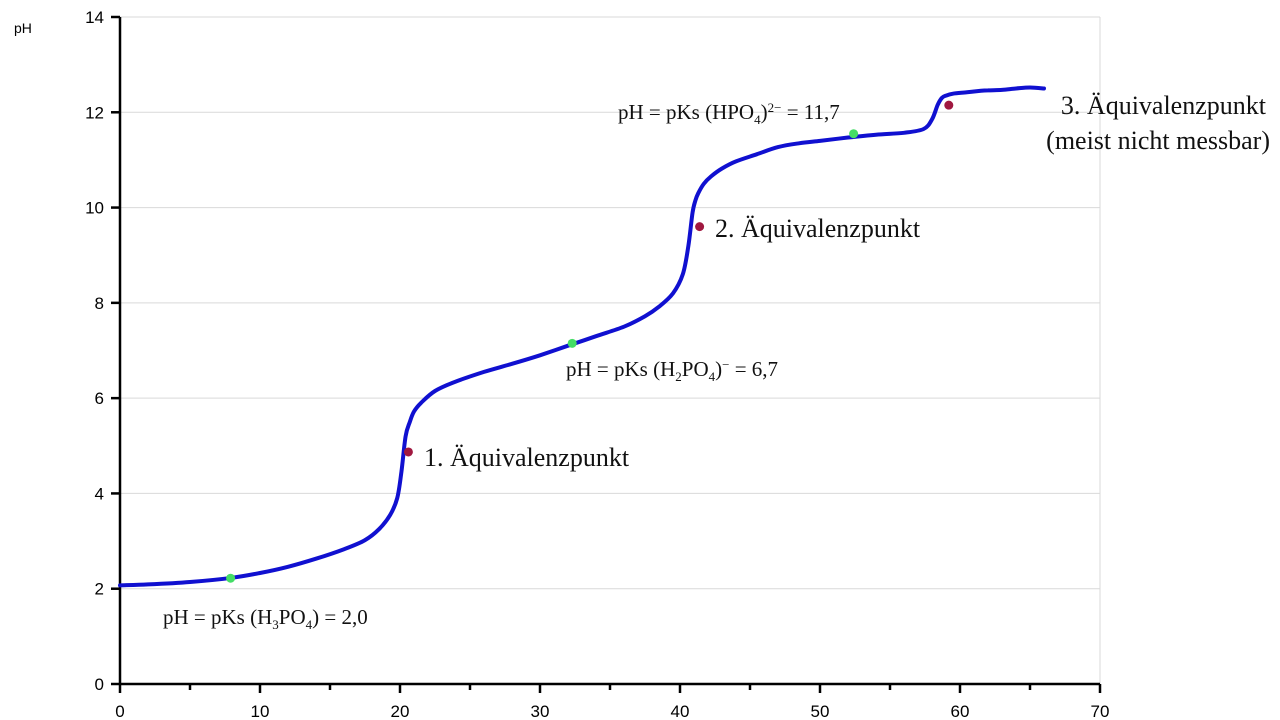  I want to click on y-tick-label: 10, so click(94, 208).